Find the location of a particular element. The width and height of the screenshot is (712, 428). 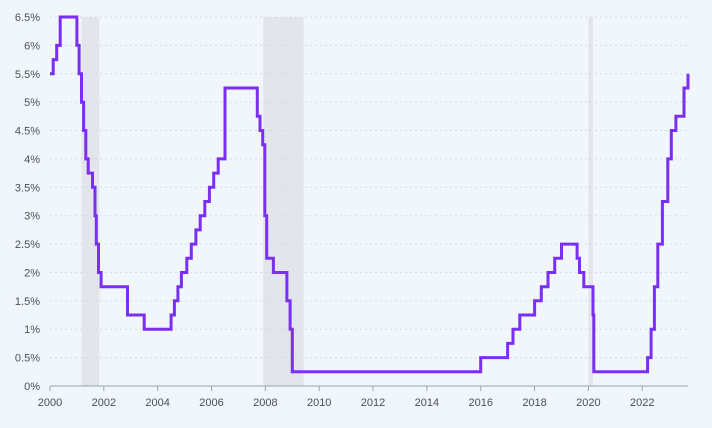

y-tick-label: 6% is located at coordinates (32, 46).